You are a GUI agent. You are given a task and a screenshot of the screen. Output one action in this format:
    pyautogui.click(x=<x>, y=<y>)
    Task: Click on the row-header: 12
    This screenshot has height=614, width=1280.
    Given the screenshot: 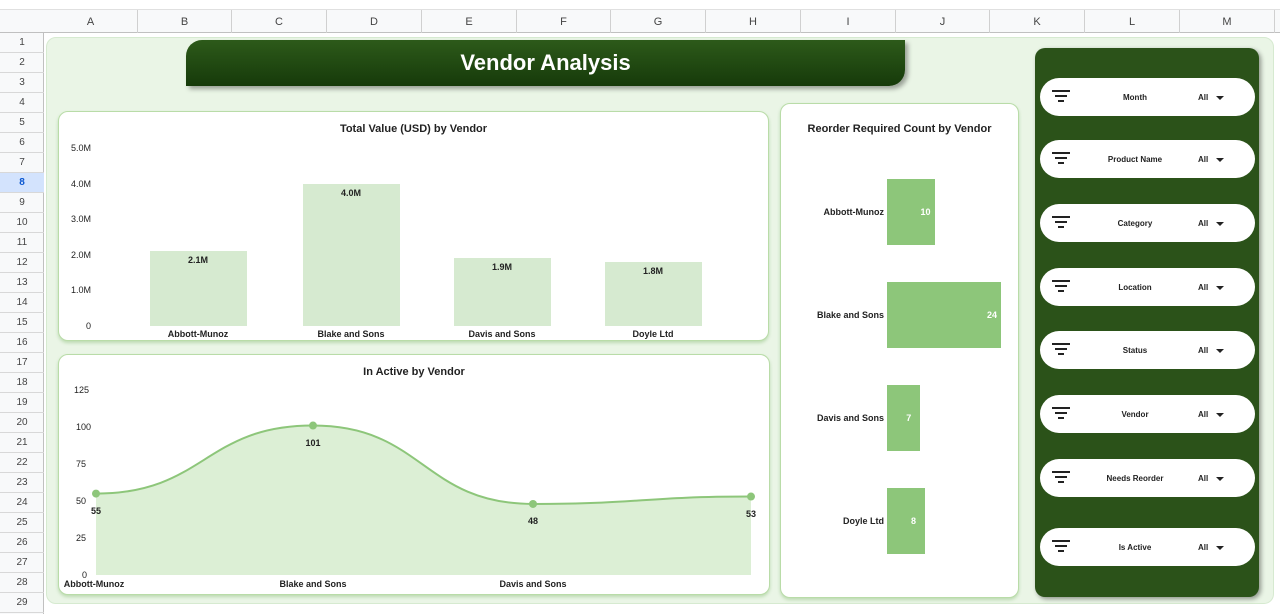 What is the action you would take?
    pyautogui.click(x=22, y=263)
    